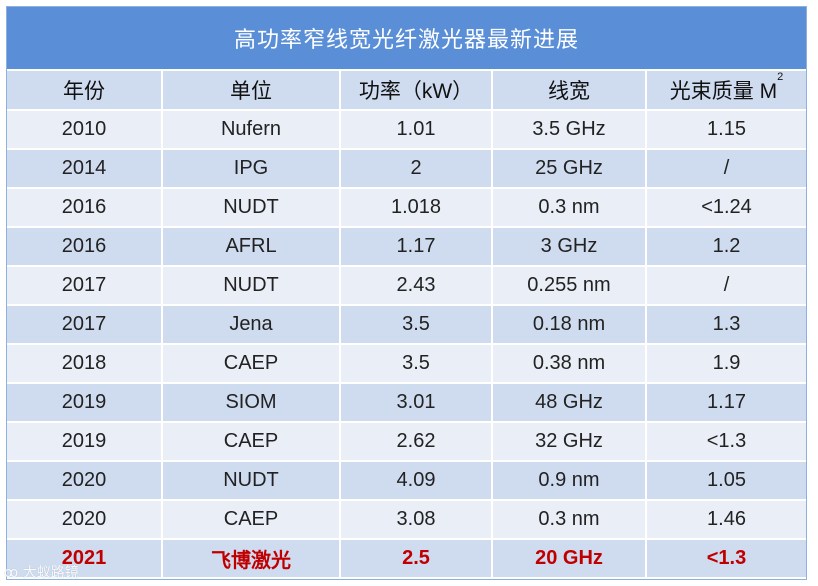 The image size is (818, 586). What do you see at coordinates (726, 130) in the screenshot?
I see `cell-beam-quality: 1.15` at bounding box center [726, 130].